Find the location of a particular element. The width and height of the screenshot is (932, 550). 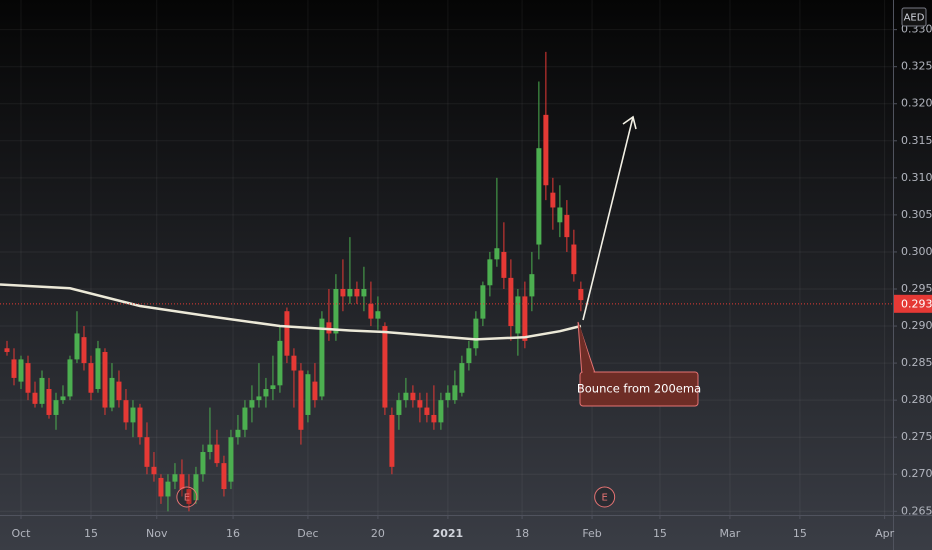

callout-box is located at coordinates (639, 389).